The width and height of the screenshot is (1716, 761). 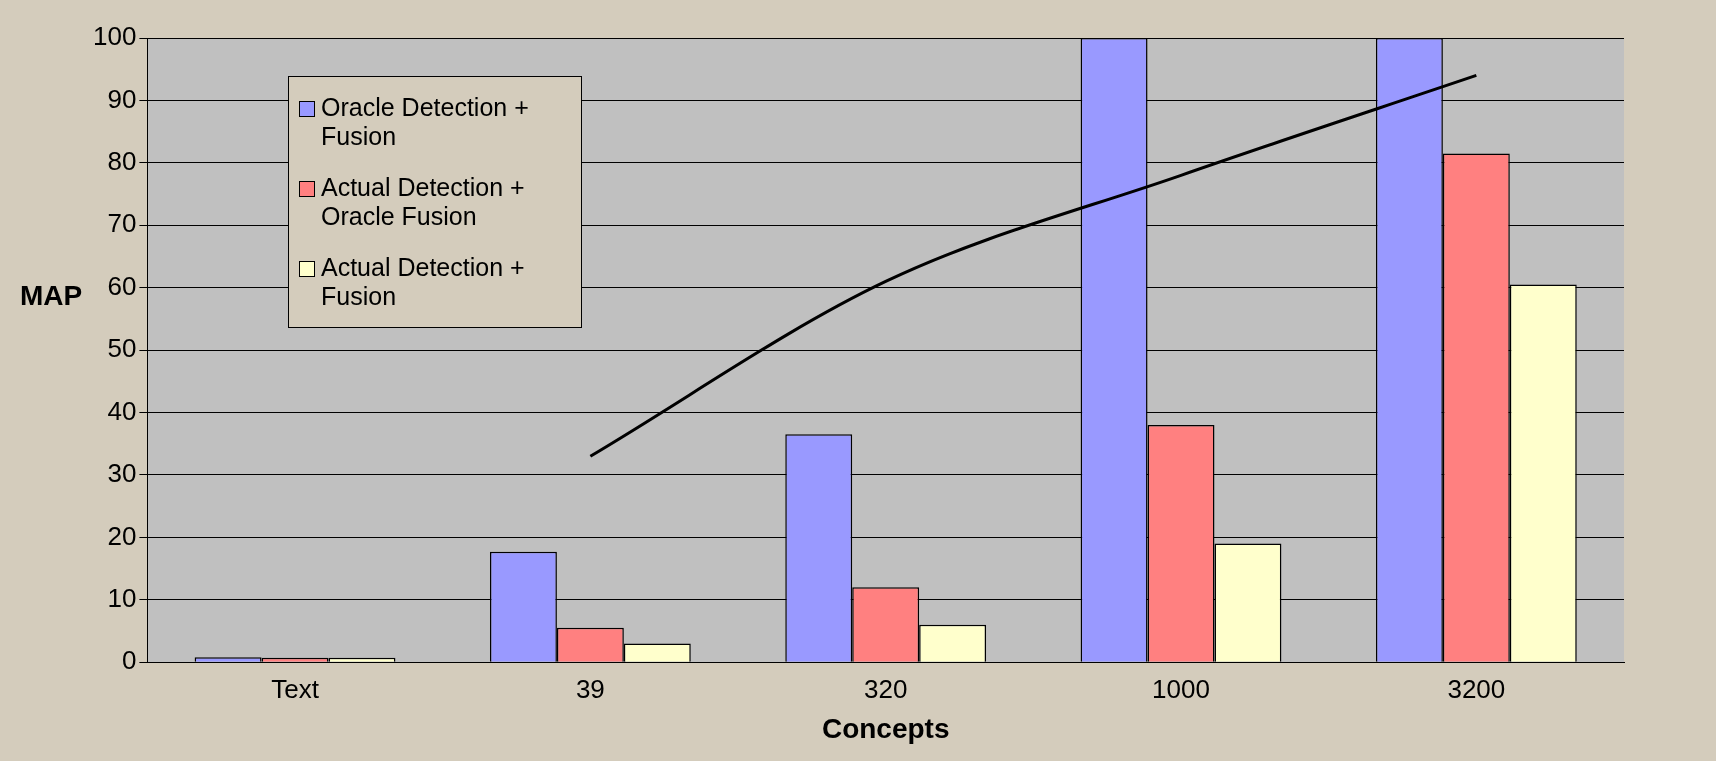 I want to click on y-tick-label: 90, so click(x=122, y=98).